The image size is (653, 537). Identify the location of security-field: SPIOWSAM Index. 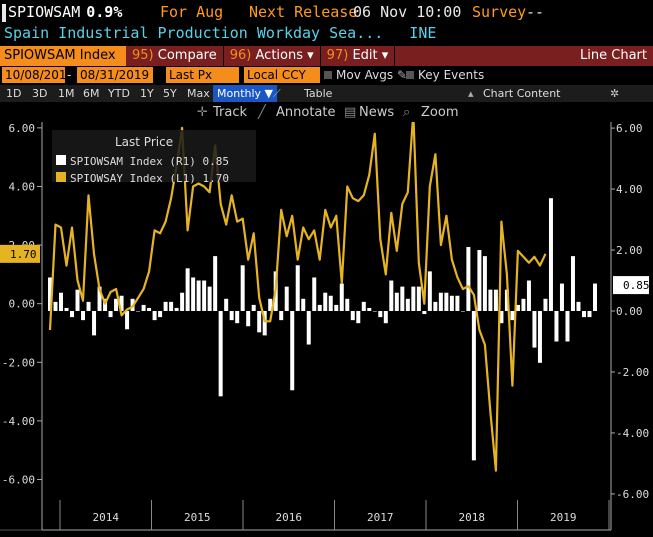
(63, 56).